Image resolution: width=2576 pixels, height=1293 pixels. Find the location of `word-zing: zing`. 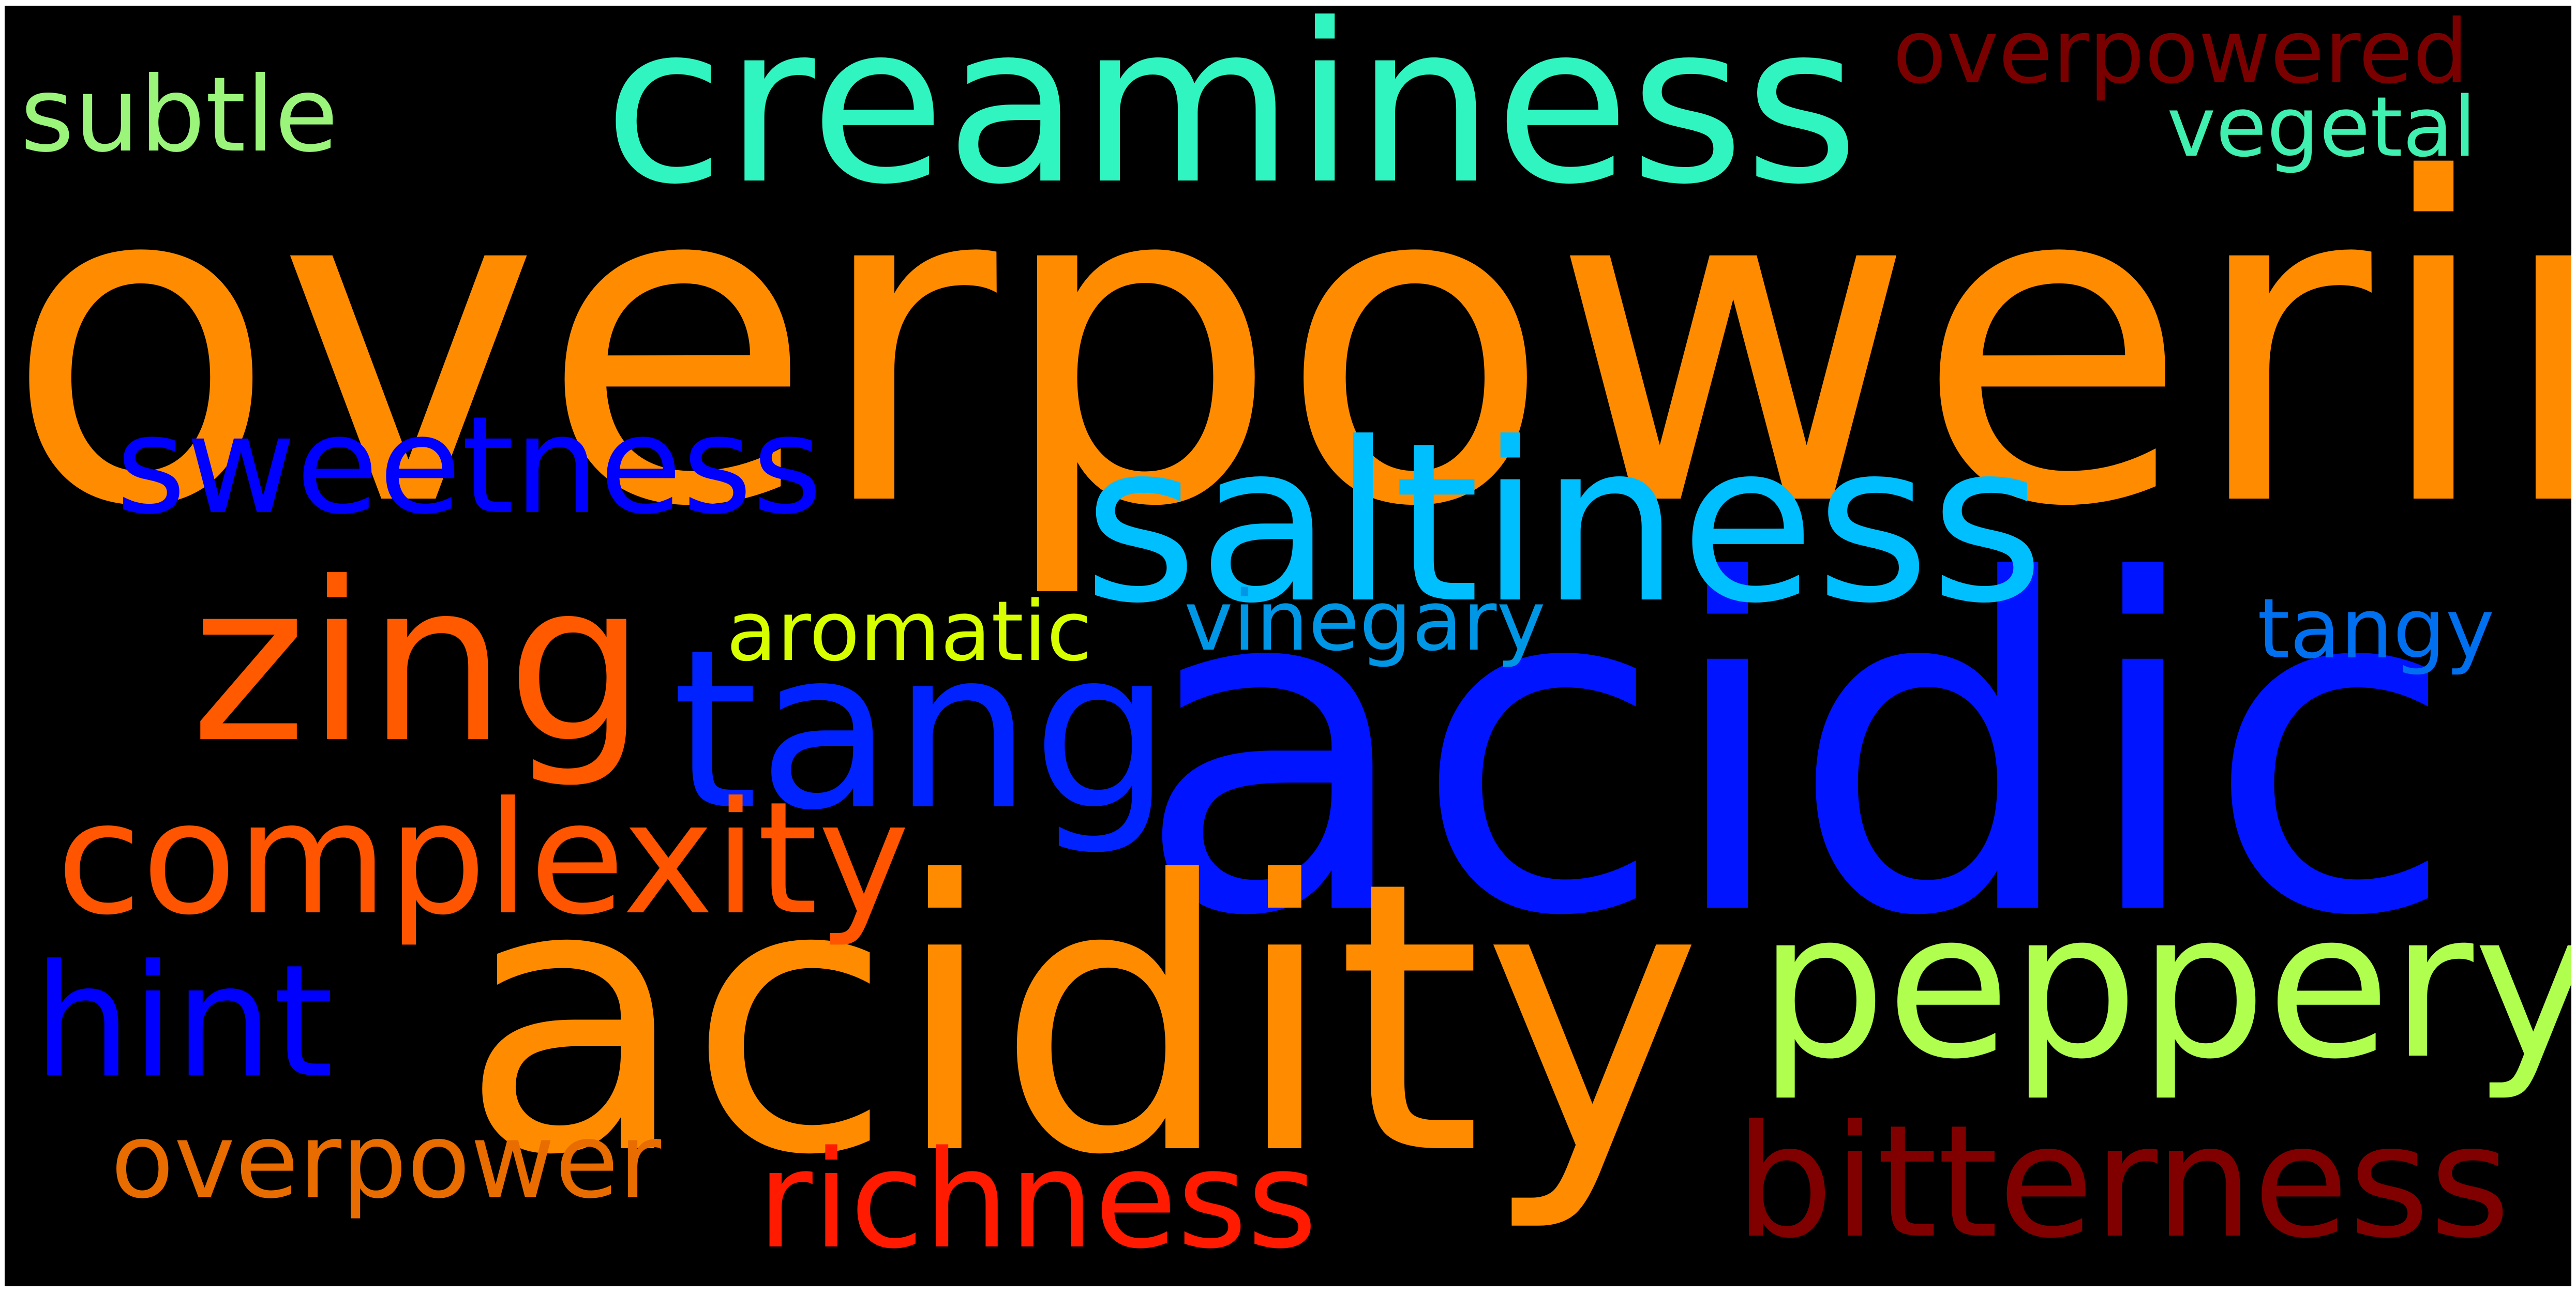

word-zing: zing is located at coordinates (419, 663).